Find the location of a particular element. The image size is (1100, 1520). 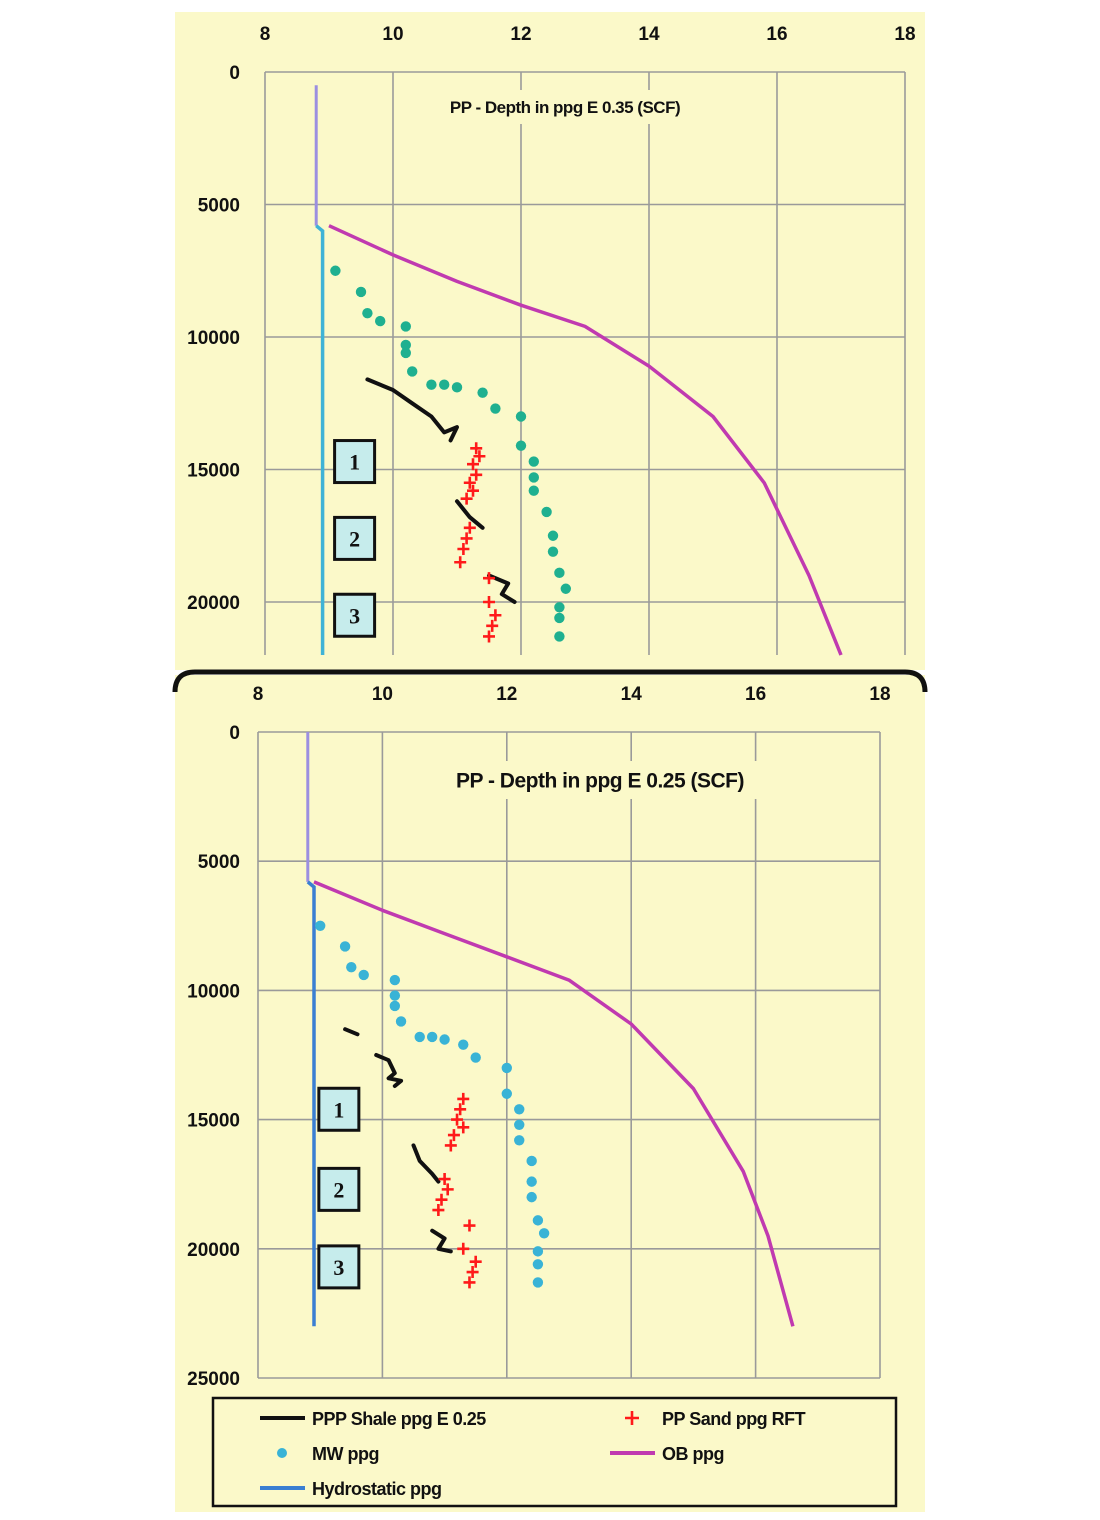

top-x-tick-label: 16 is located at coordinates (776, 34).